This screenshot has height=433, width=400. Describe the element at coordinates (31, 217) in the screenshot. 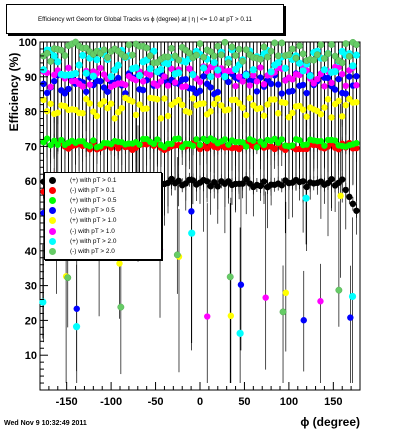

I see `y-tick-label: 50` at that location.